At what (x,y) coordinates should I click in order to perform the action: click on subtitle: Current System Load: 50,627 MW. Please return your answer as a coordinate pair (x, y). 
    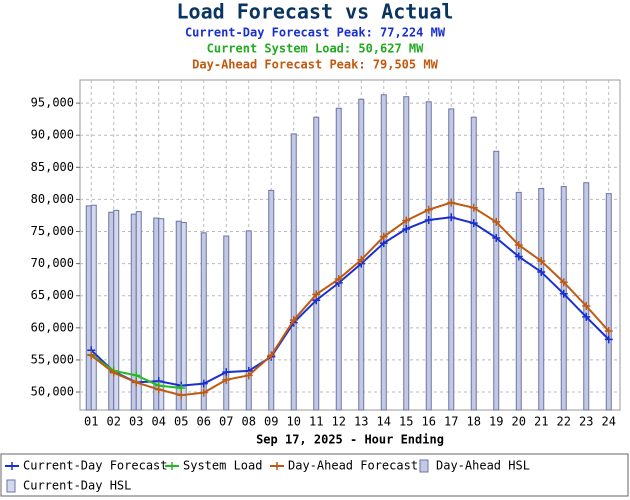
    Looking at the image, I should click on (316, 49).